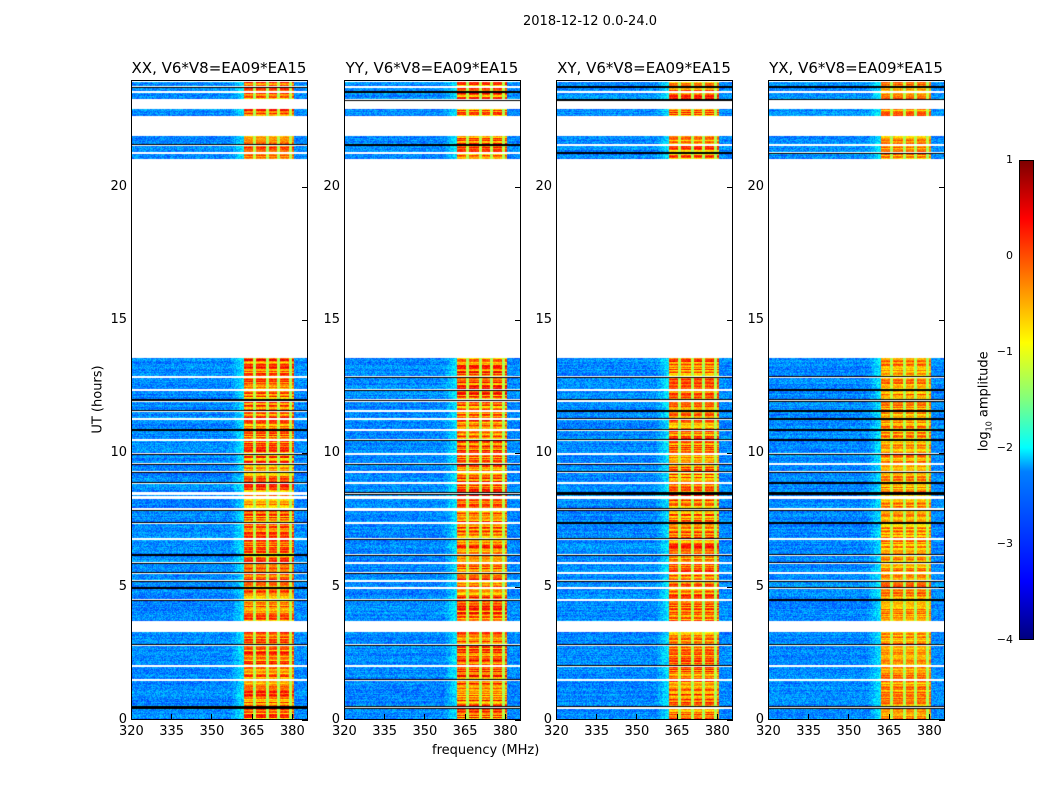 The height and width of the screenshot is (800, 1050). Describe the element at coordinates (984, 441) in the screenshot. I see `colorbar-label-log: log` at that location.